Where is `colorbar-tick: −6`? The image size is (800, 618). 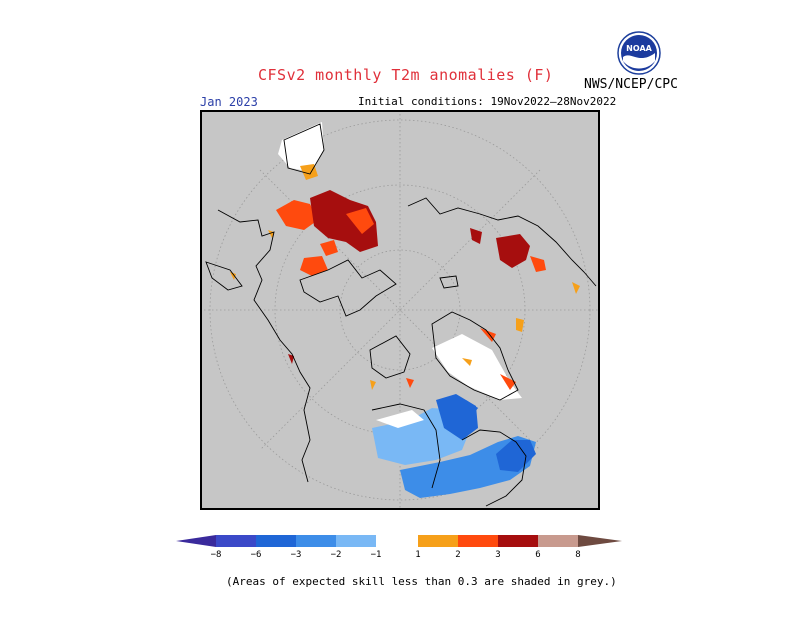 colorbar-tick: −6 is located at coordinates (256, 555).